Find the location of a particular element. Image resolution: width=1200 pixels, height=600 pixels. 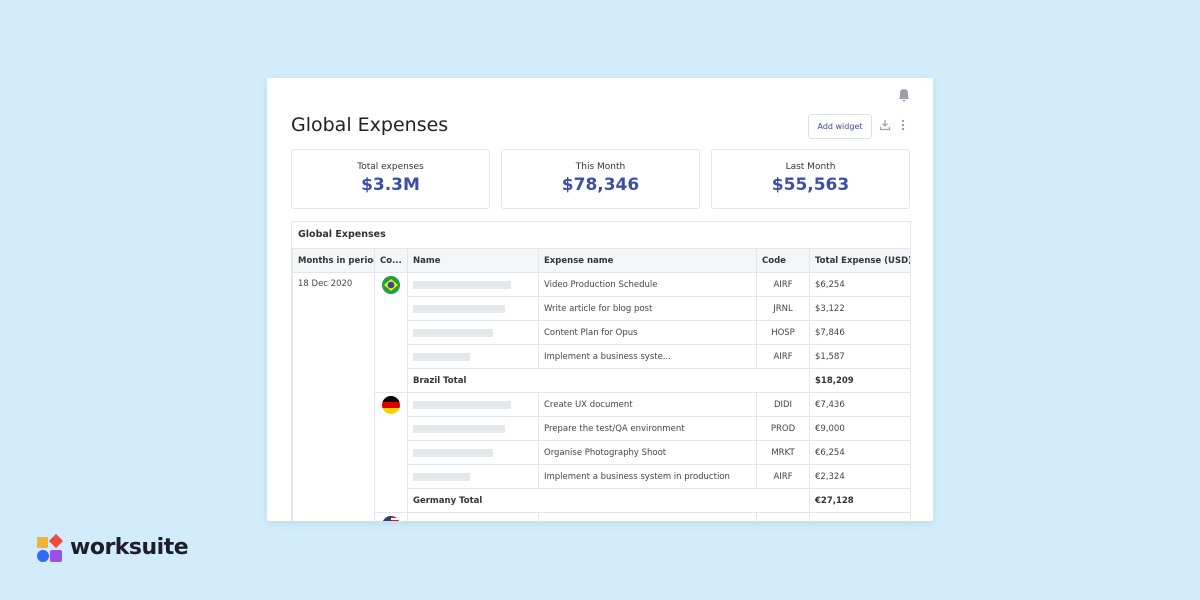

expense-total: $7,846 is located at coordinates (860, 332).